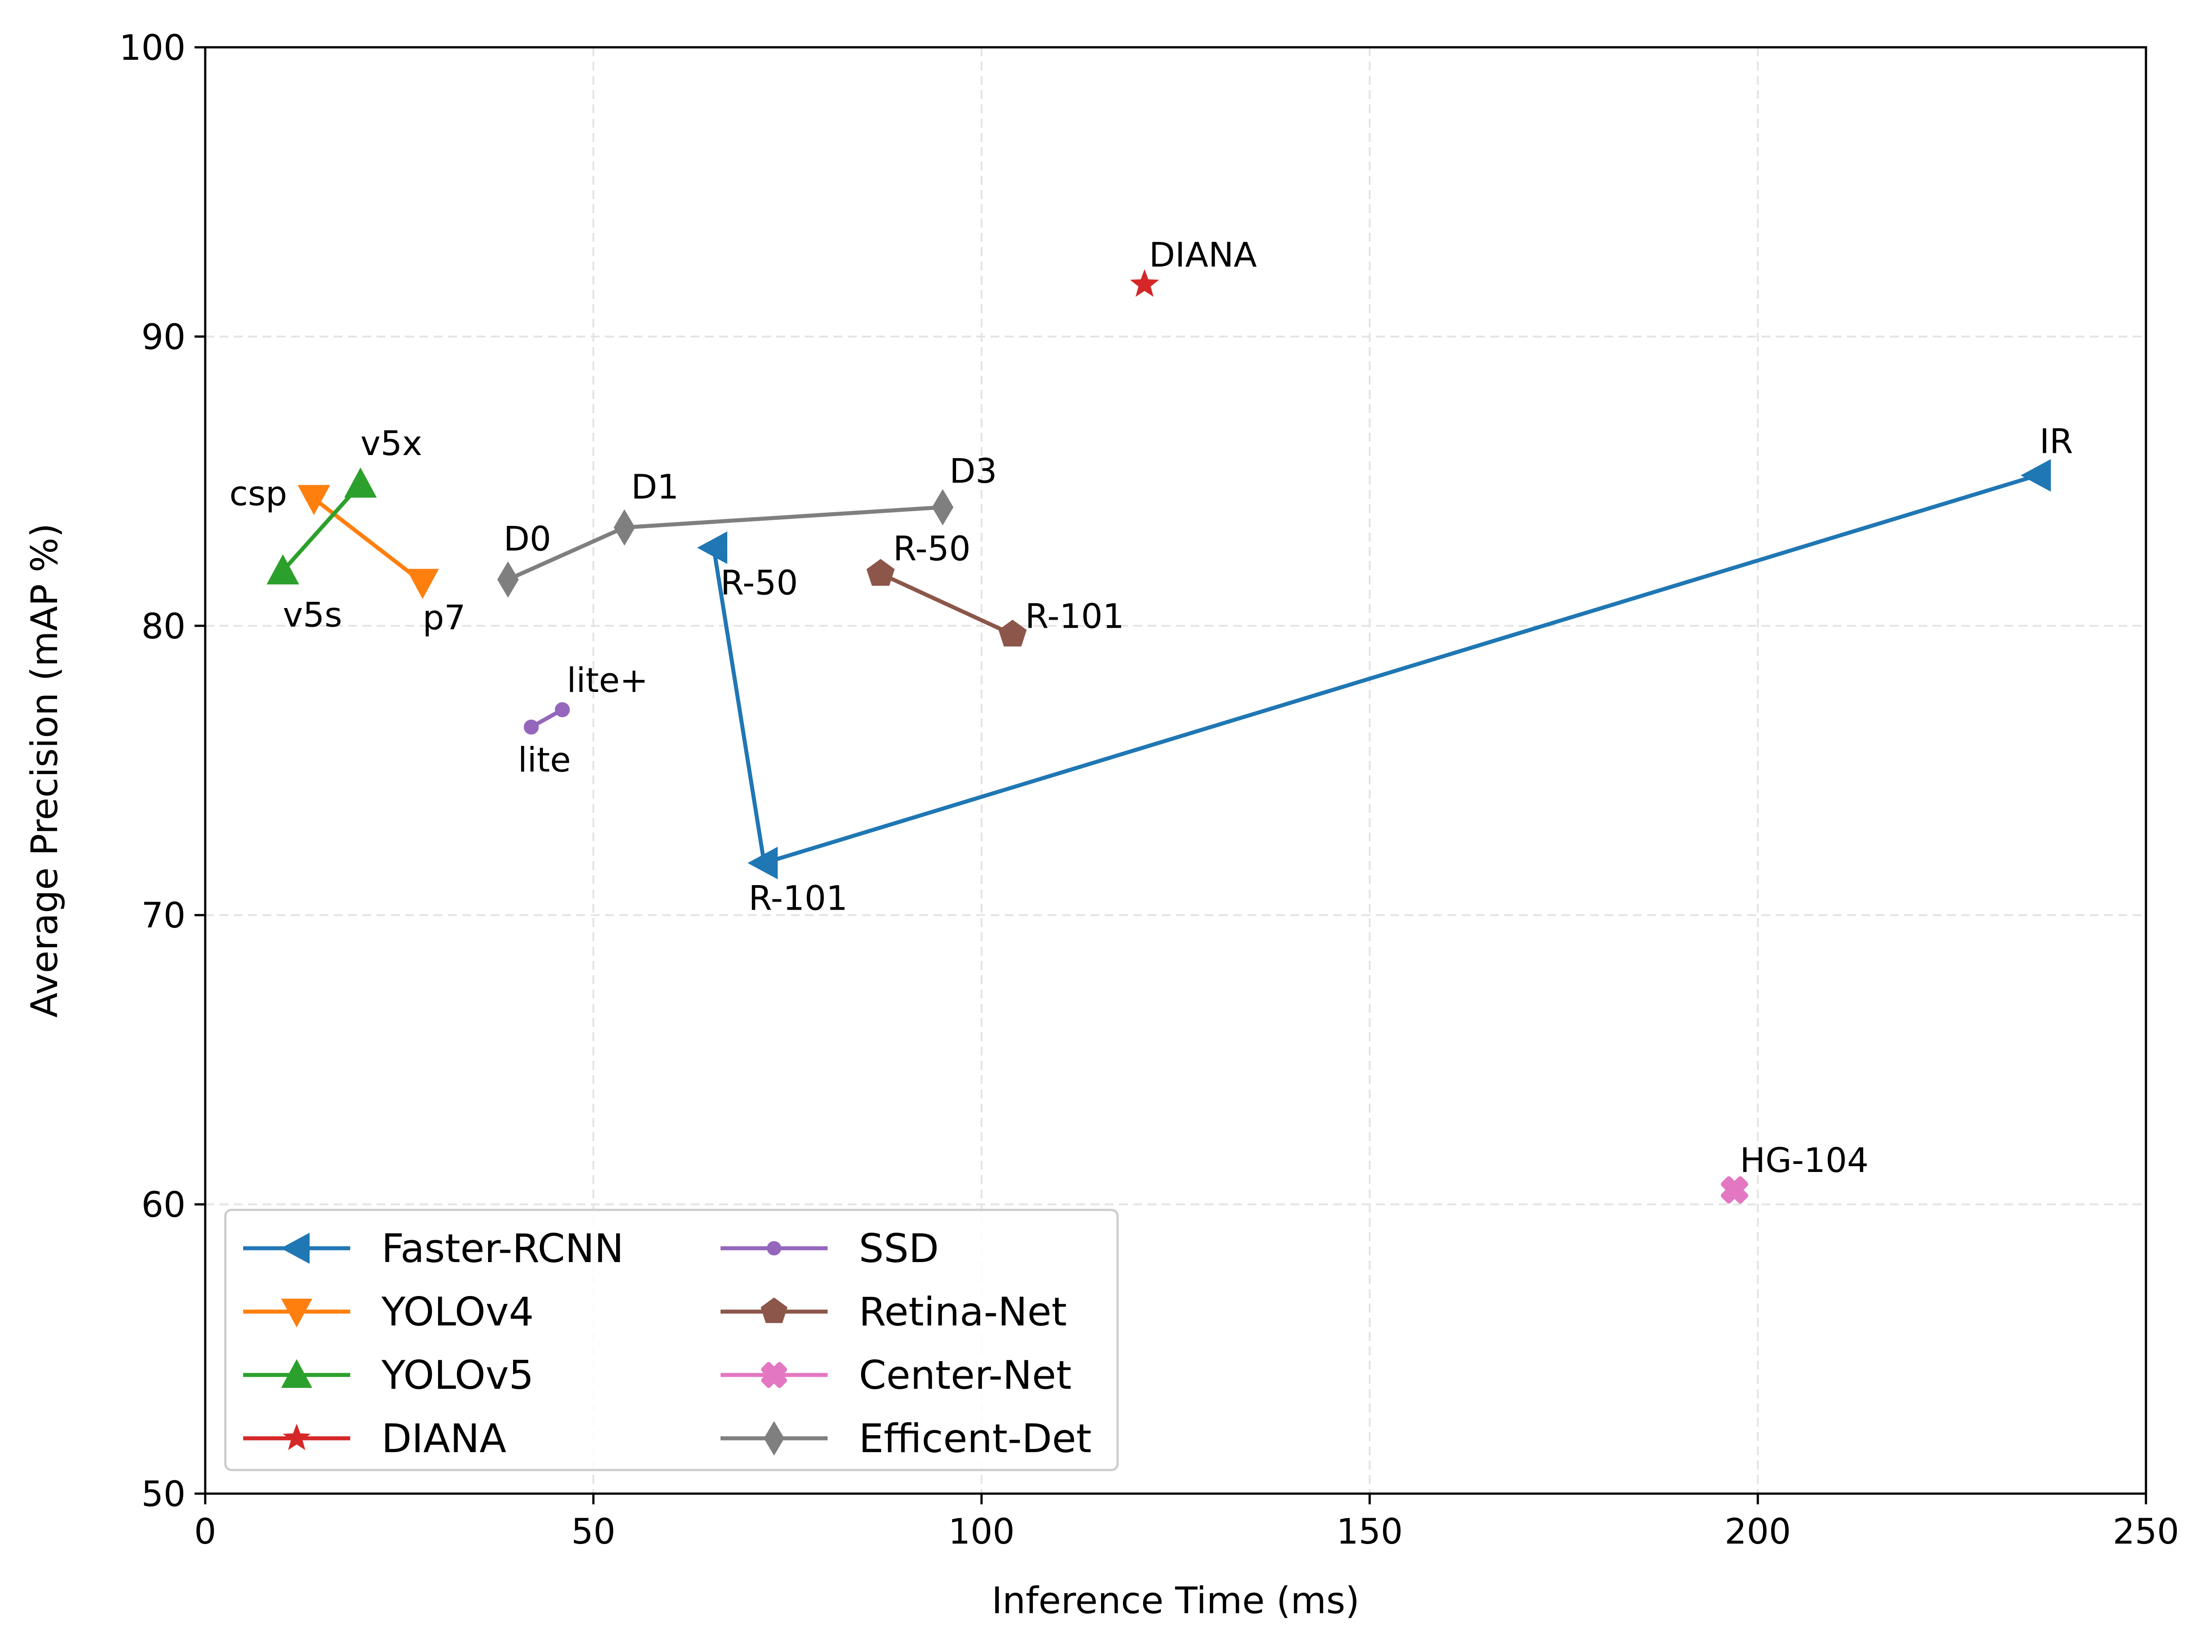 The height and width of the screenshot is (1652, 2212). What do you see at coordinates (205, 1532) in the screenshot?
I see `x-tick-label: 0` at bounding box center [205, 1532].